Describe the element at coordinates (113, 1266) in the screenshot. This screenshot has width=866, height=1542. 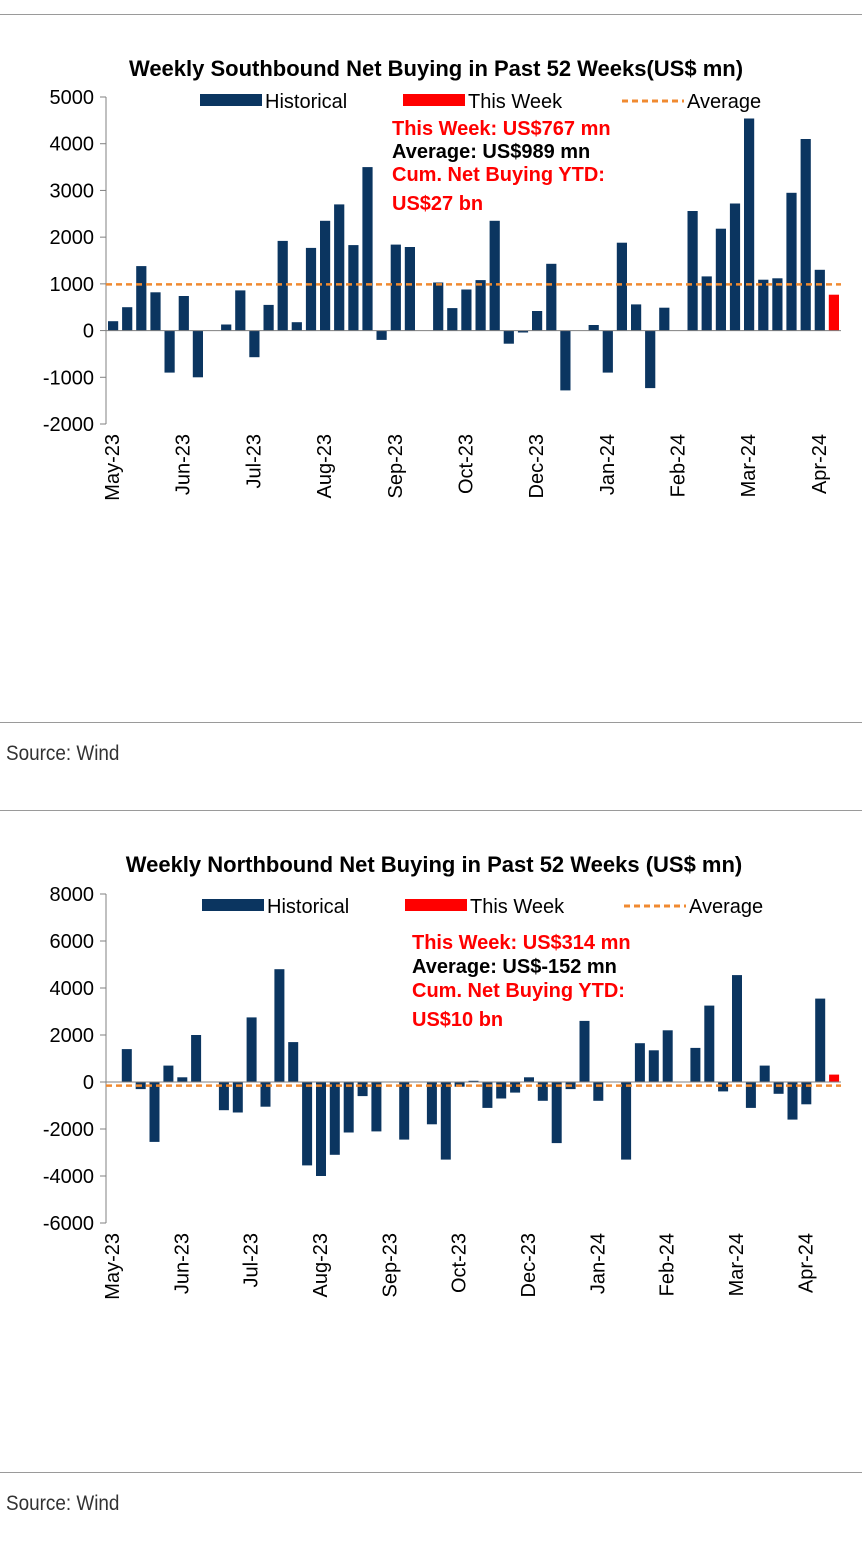
I see `x-tick-label: May-23` at that location.